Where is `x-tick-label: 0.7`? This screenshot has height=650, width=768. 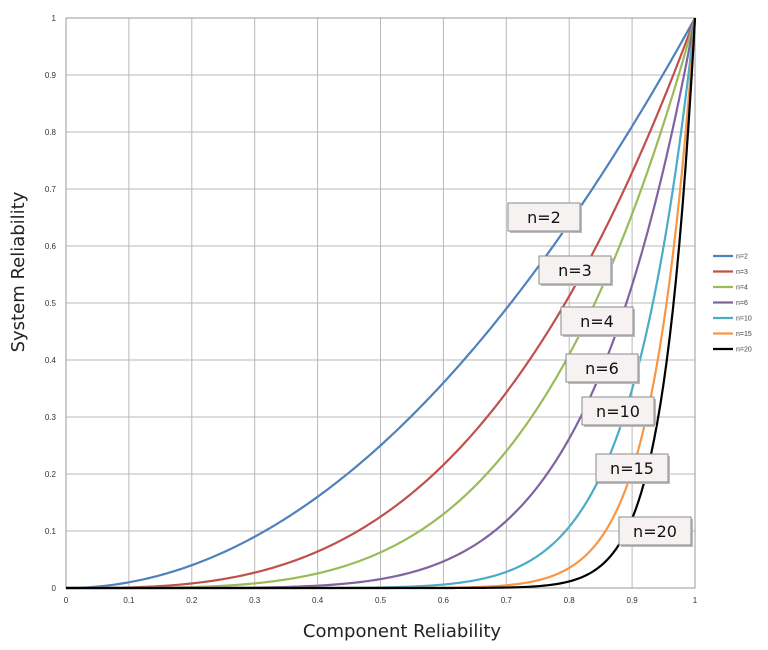
x-tick-label: 0.7 is located at coordinates (507, 600).